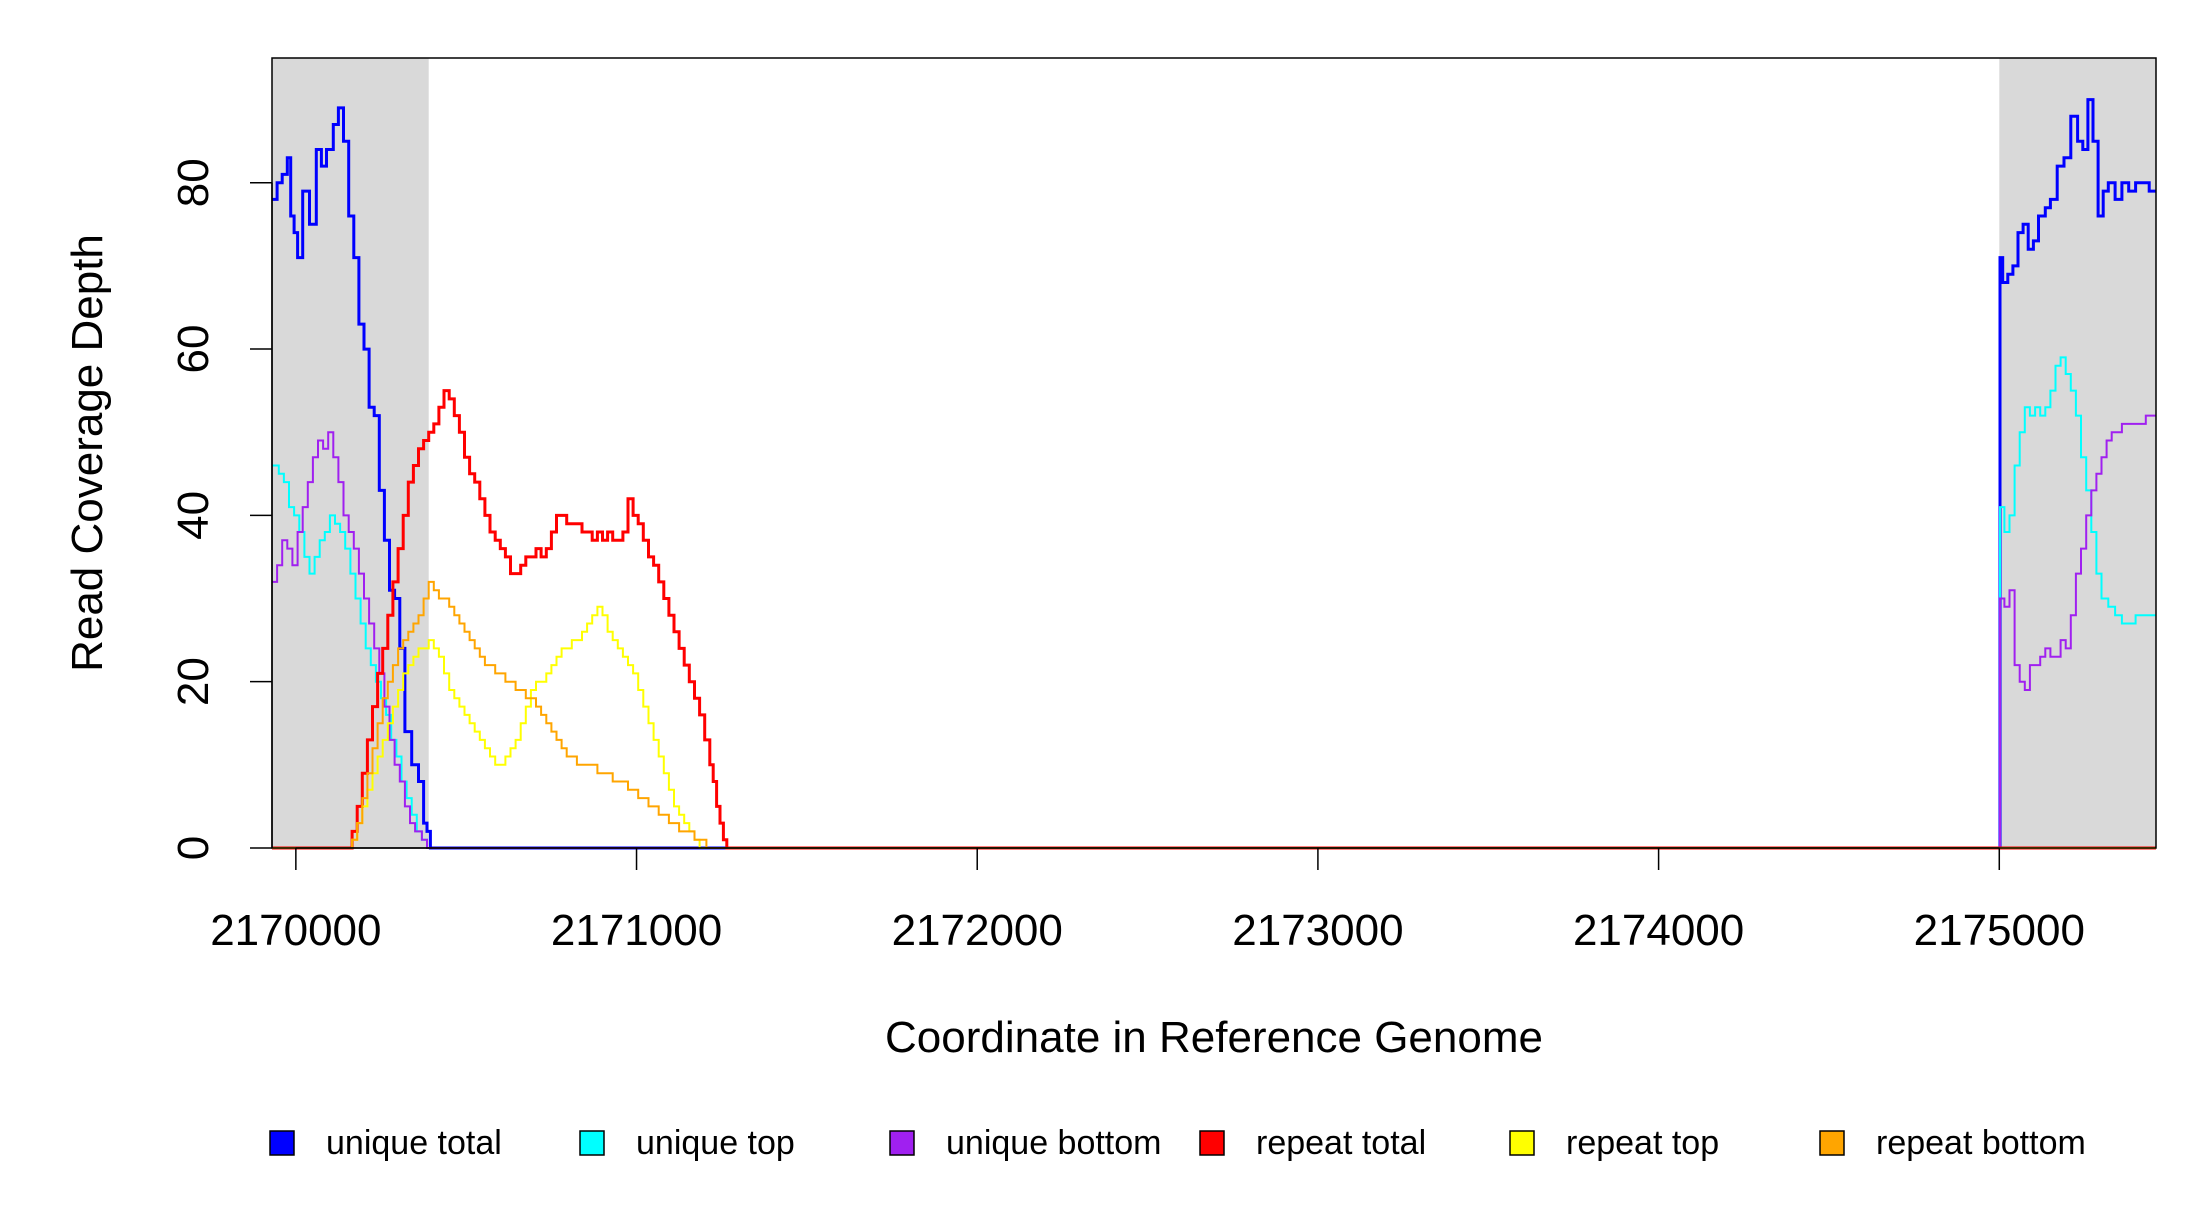 This screenshot has height=1205, width=2200. Describe the element at coordinates (1522, 1143) in the screenshot. I see `legend-swatch-repeat-top` at that location.